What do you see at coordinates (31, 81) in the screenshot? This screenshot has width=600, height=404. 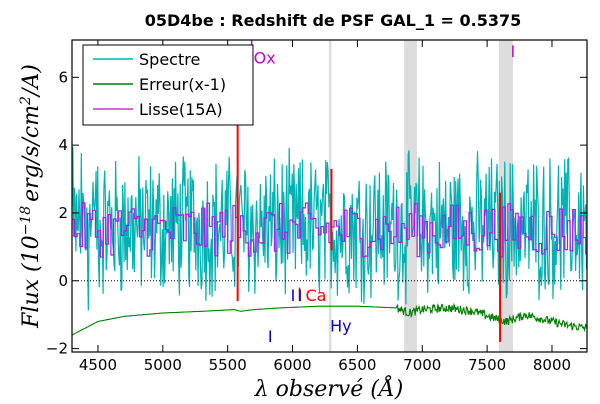 I see `y-axis-label-tail: /A)` at bounding box center [31, 81].